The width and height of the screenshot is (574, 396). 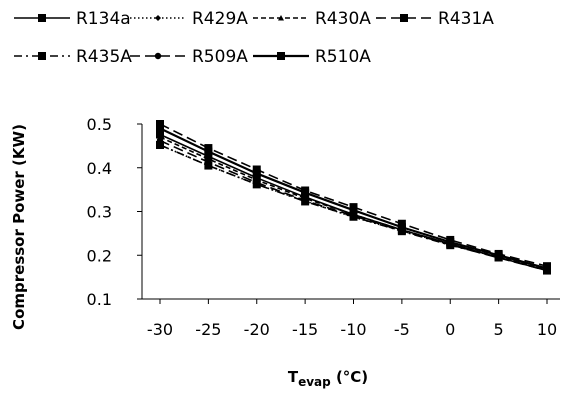 What do you see at coordinates (312, 19) in the screenshot?
I see `legend-item: R430A` at bounding box center [312, 19].